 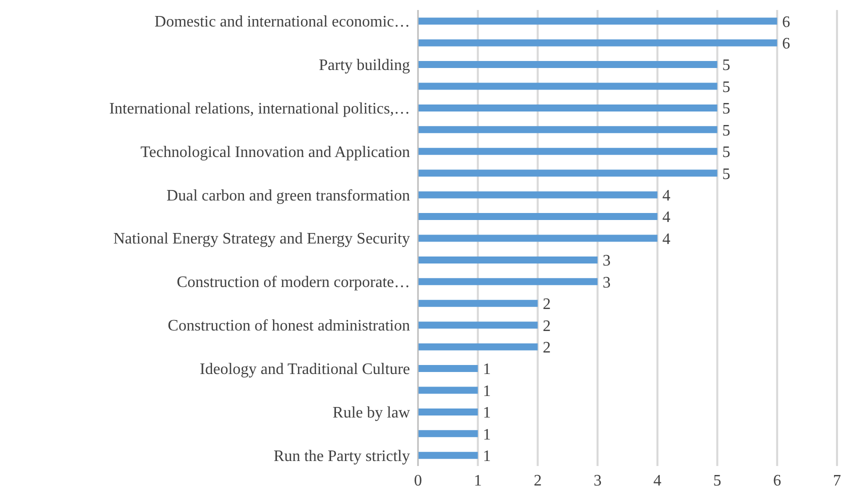 I want to click on x-tick-label: 5, so click(x=717, y=481).